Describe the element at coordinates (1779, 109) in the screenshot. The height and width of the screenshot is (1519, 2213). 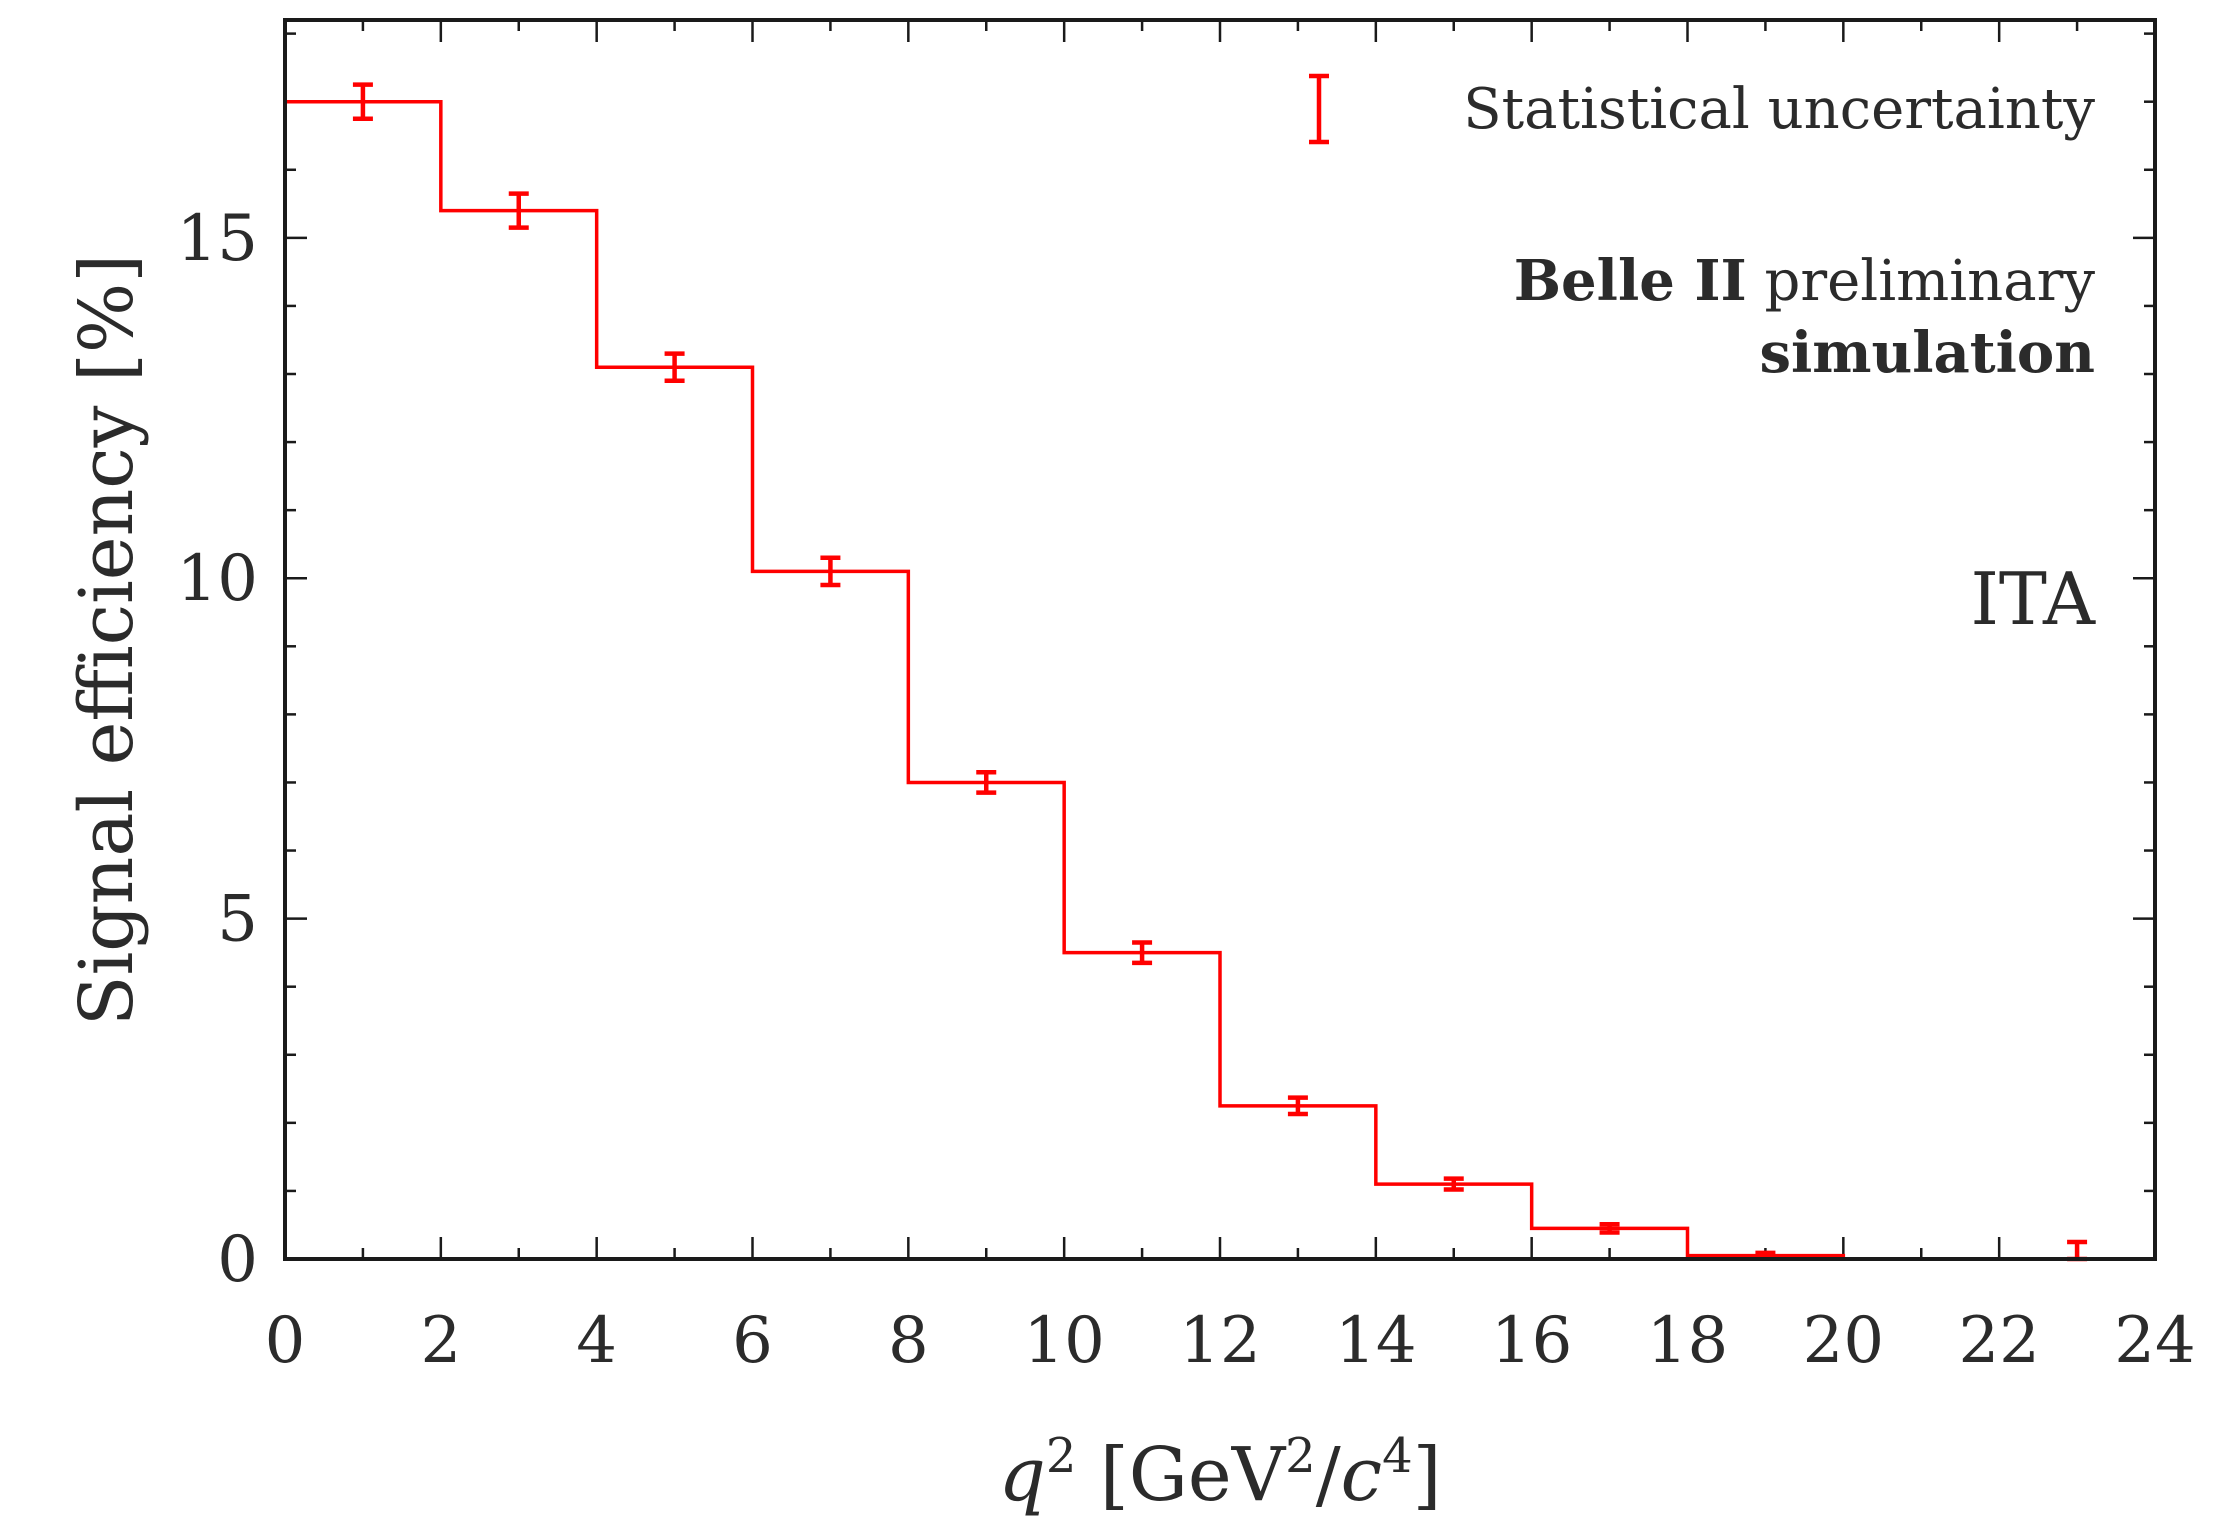
I see `legend-label: Statistical uncertainty` at that location.